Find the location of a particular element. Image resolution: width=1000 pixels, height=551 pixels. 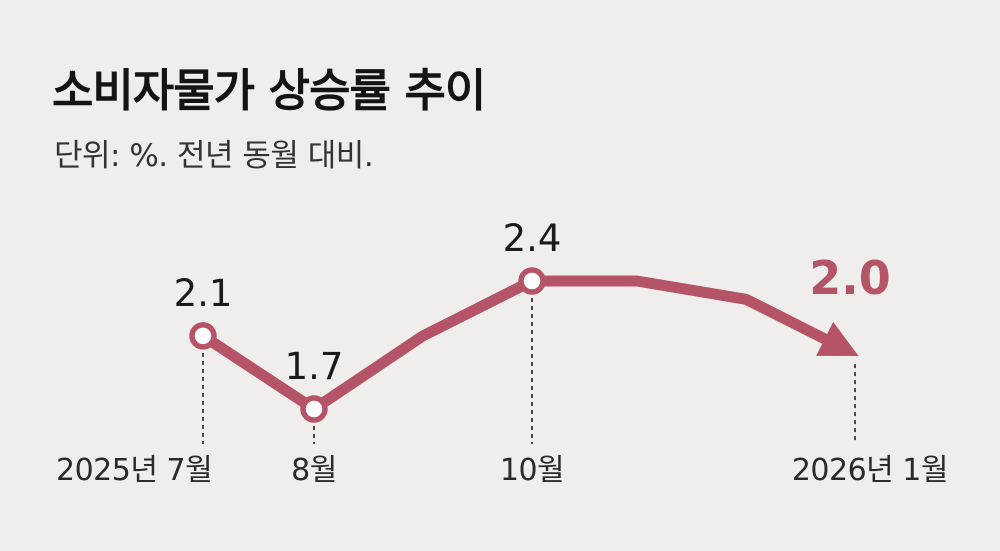

x-tick-label: 2026년 1월 is located at coordinates (870, 470).